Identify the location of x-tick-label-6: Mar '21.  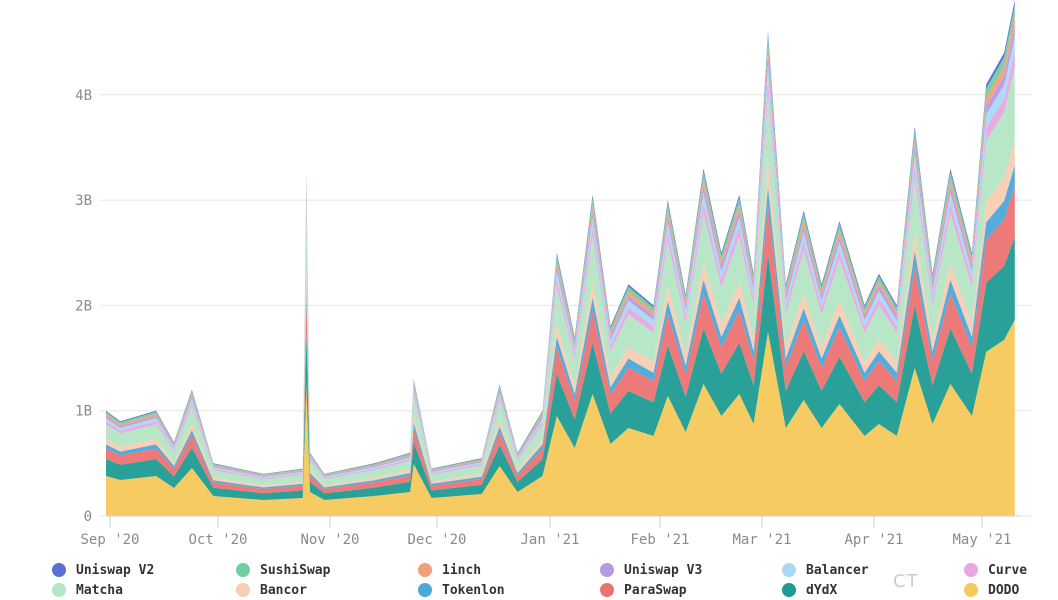
(761, 540).